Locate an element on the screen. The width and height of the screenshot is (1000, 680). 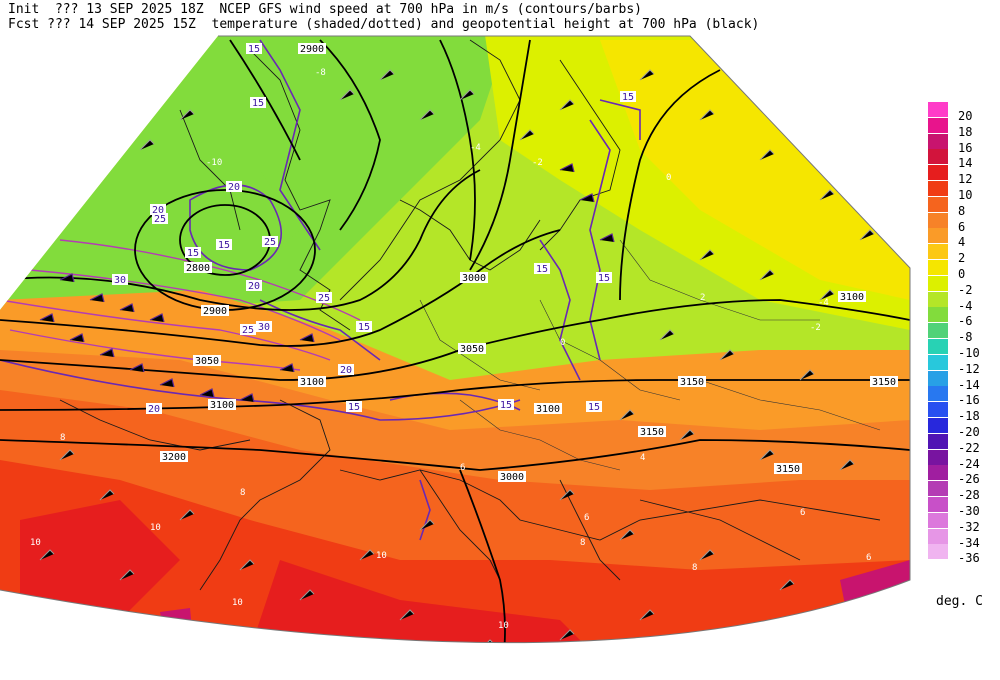
temperature-label: -4 is located at coordinates (823, 303).